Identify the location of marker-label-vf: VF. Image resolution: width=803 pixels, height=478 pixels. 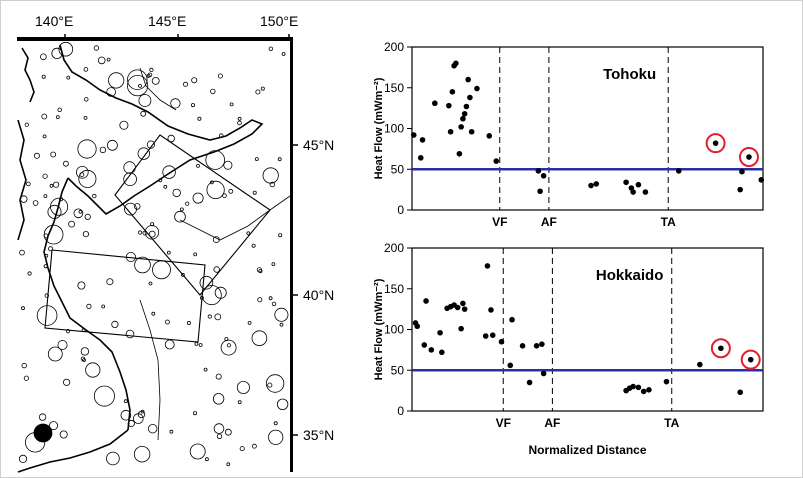
(503, 423).